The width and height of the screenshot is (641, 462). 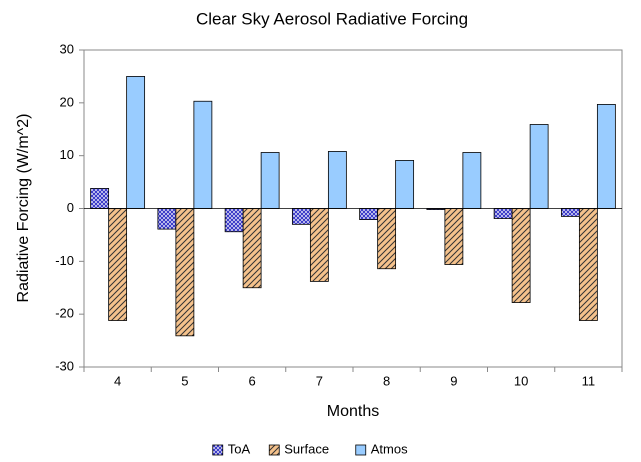 What do you see at coordinates (64, 313) in the screenshot?
I see `y-tick-label: -20` at bounding box center [64, 313].